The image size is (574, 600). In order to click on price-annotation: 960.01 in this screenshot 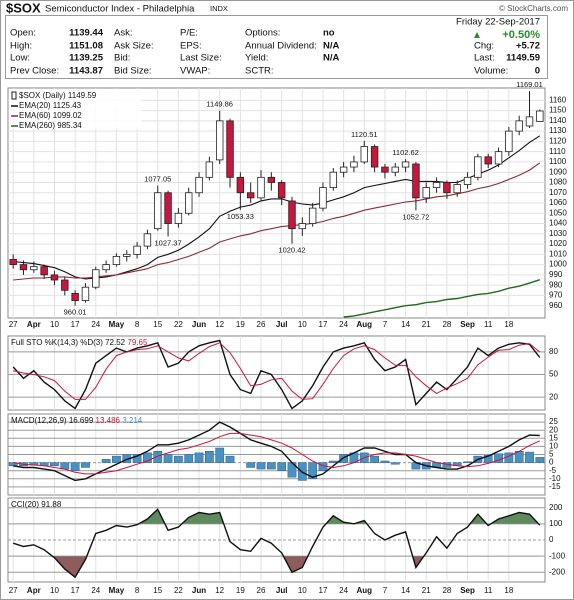, I will do `click(75, 312)`.